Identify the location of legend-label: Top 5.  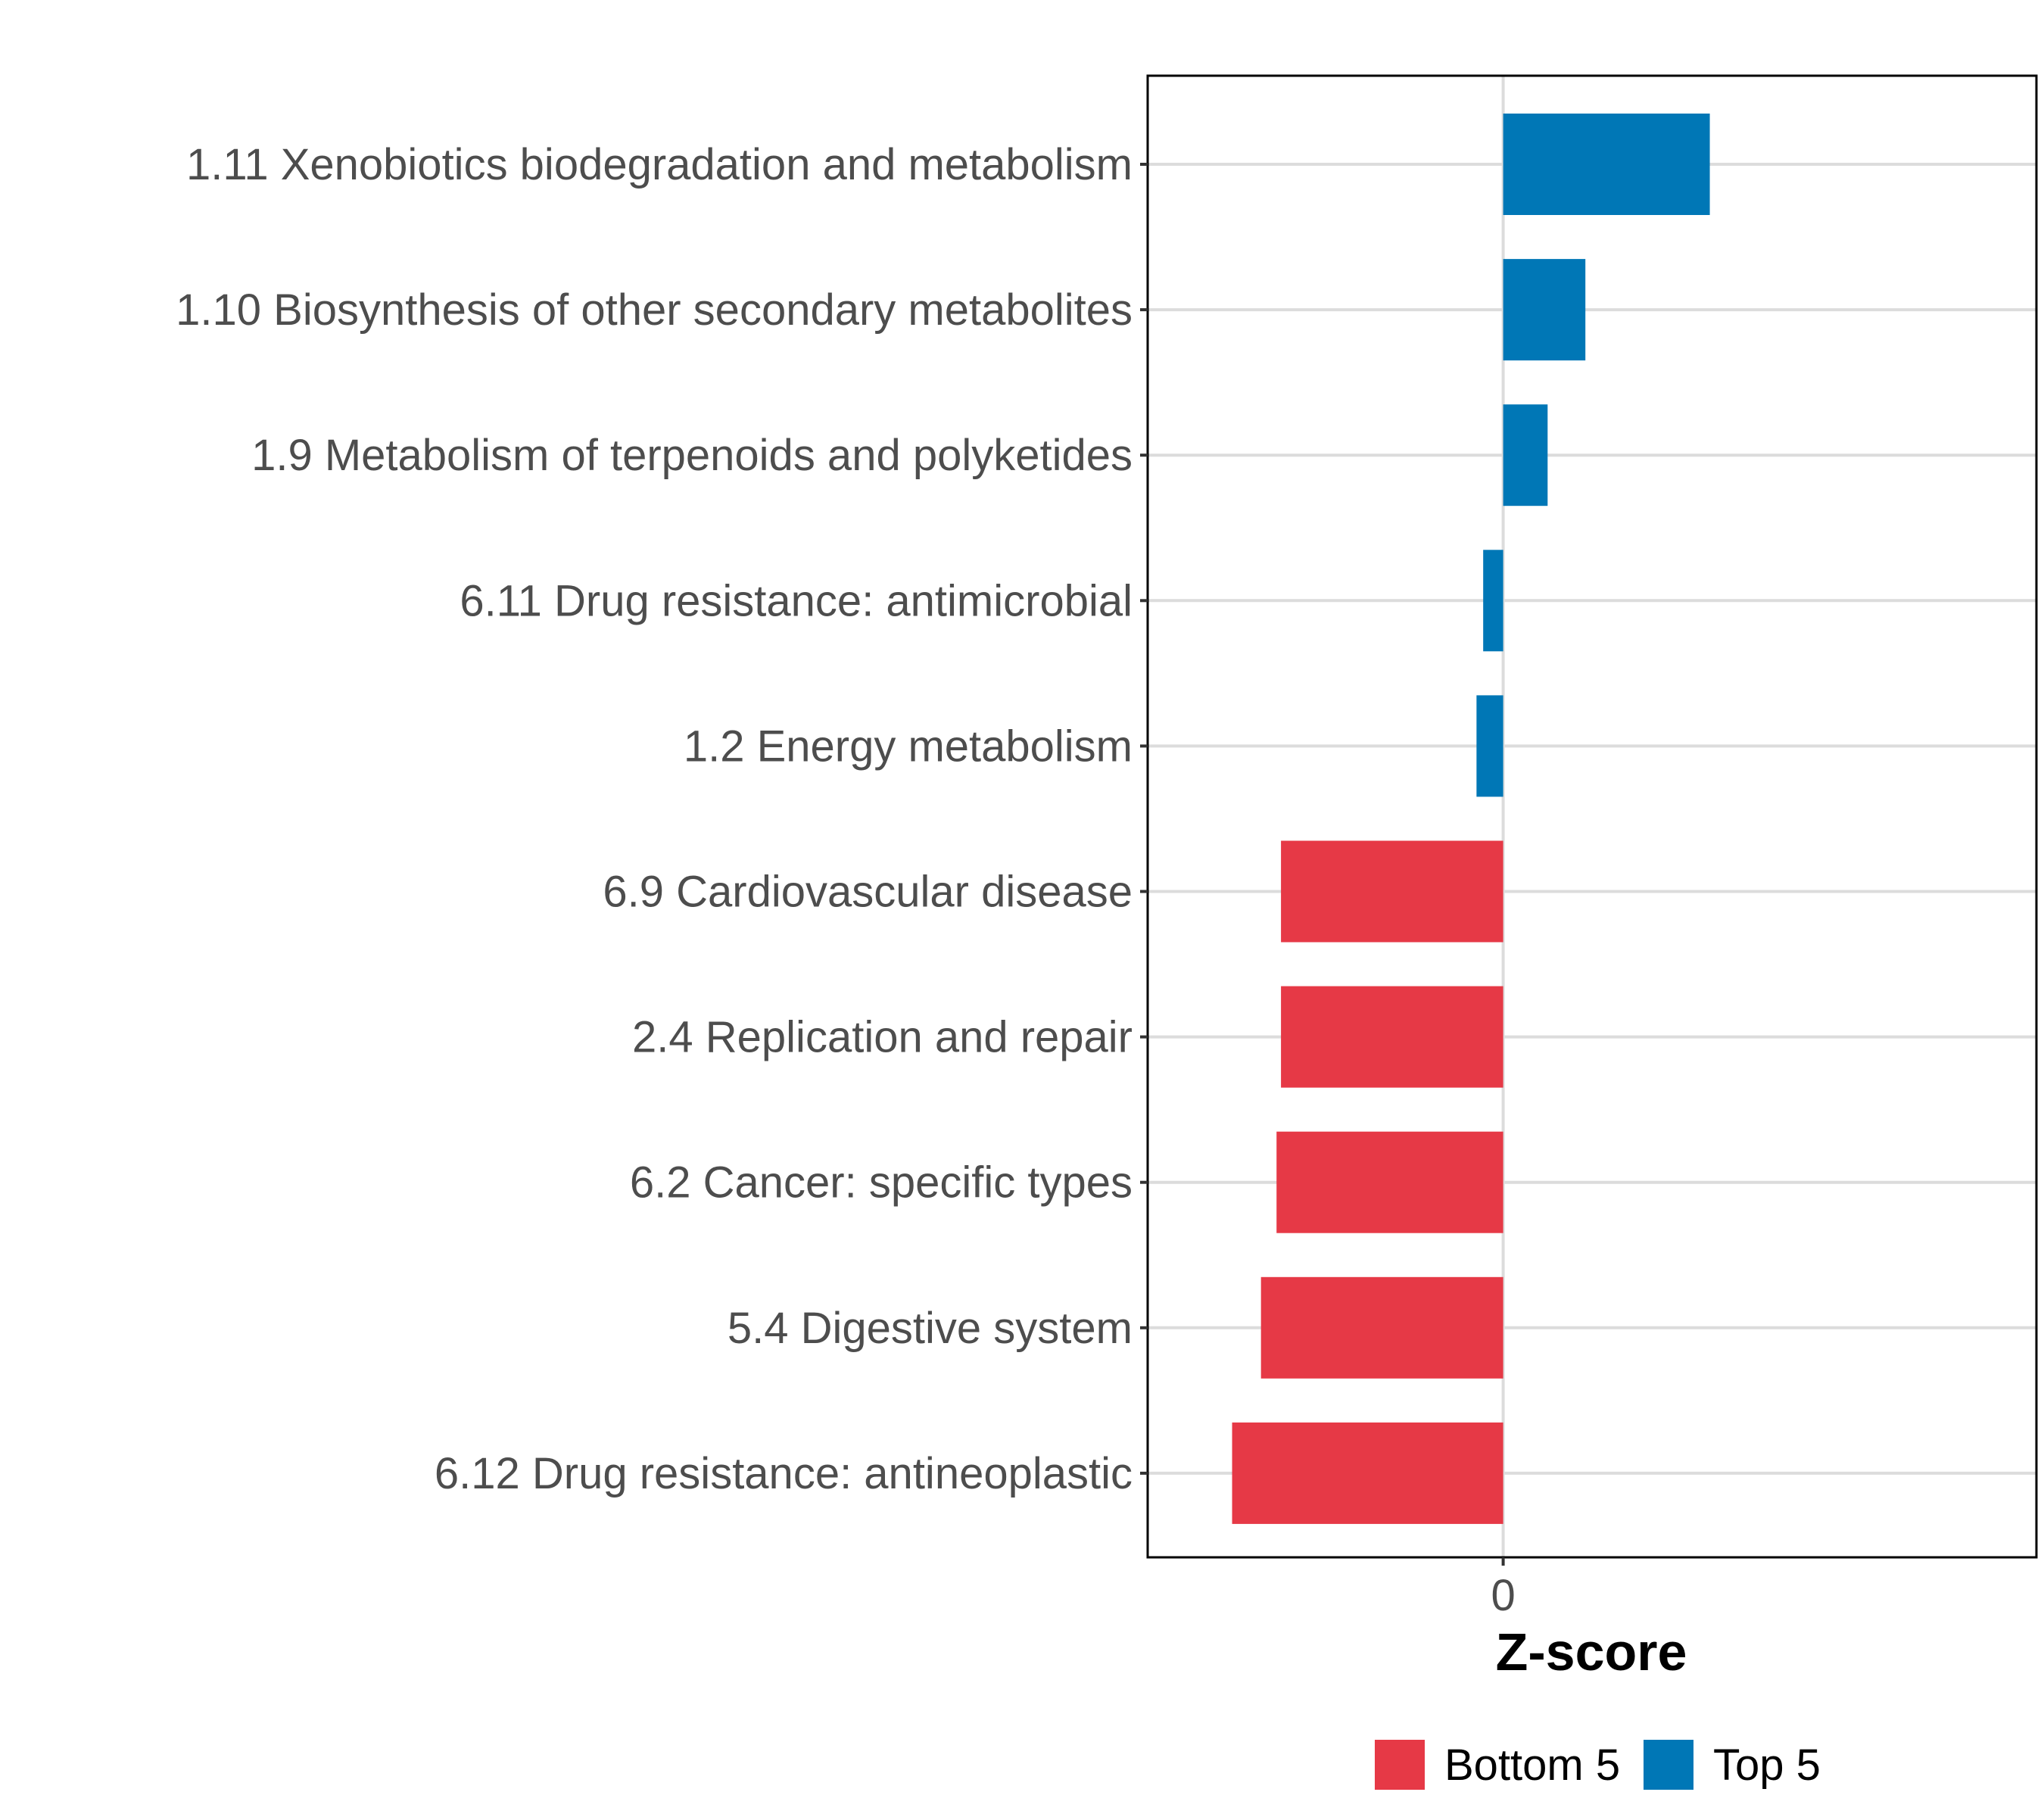
(1767, 1765).